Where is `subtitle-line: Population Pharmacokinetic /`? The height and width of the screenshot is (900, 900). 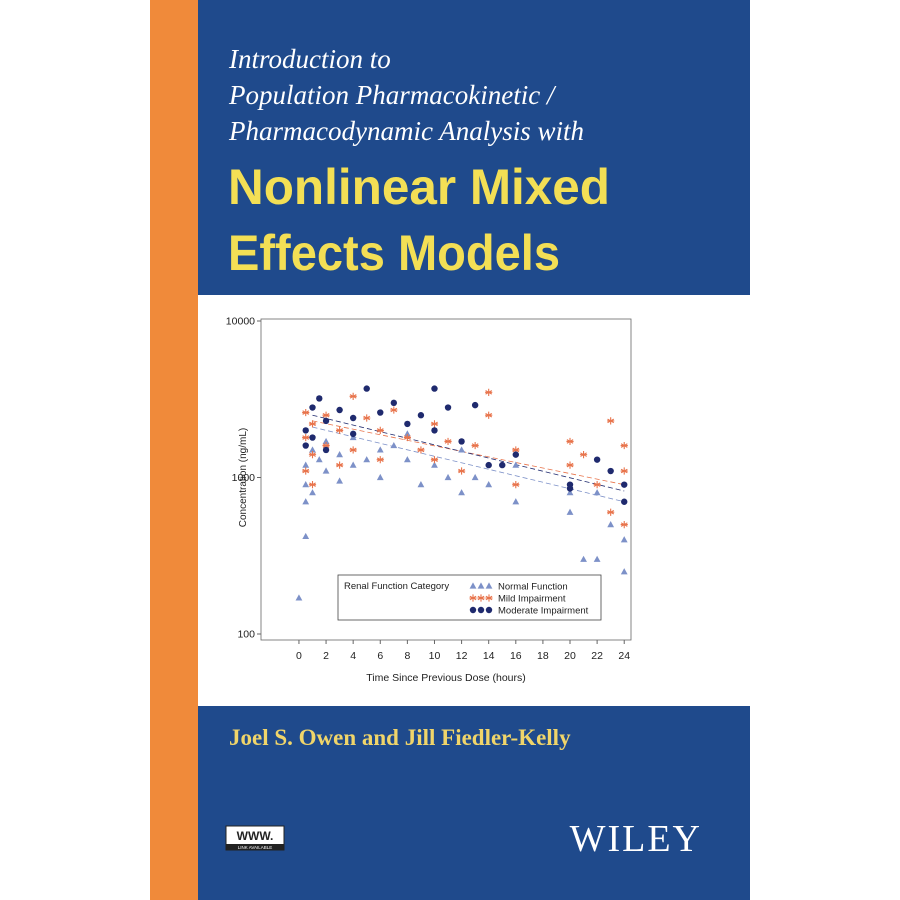 subtitle-line: Population Pharmacokinetic / is located at coordinates (392, 95).